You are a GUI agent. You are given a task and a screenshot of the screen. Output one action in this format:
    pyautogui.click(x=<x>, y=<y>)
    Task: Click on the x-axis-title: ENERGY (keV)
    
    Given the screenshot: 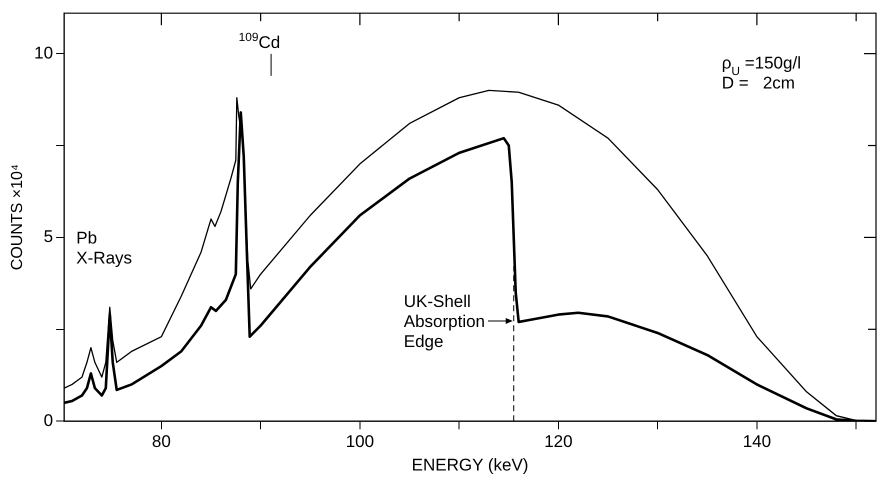 What is the action you would take?
    pyautogui.click(x=470, y=464)
    